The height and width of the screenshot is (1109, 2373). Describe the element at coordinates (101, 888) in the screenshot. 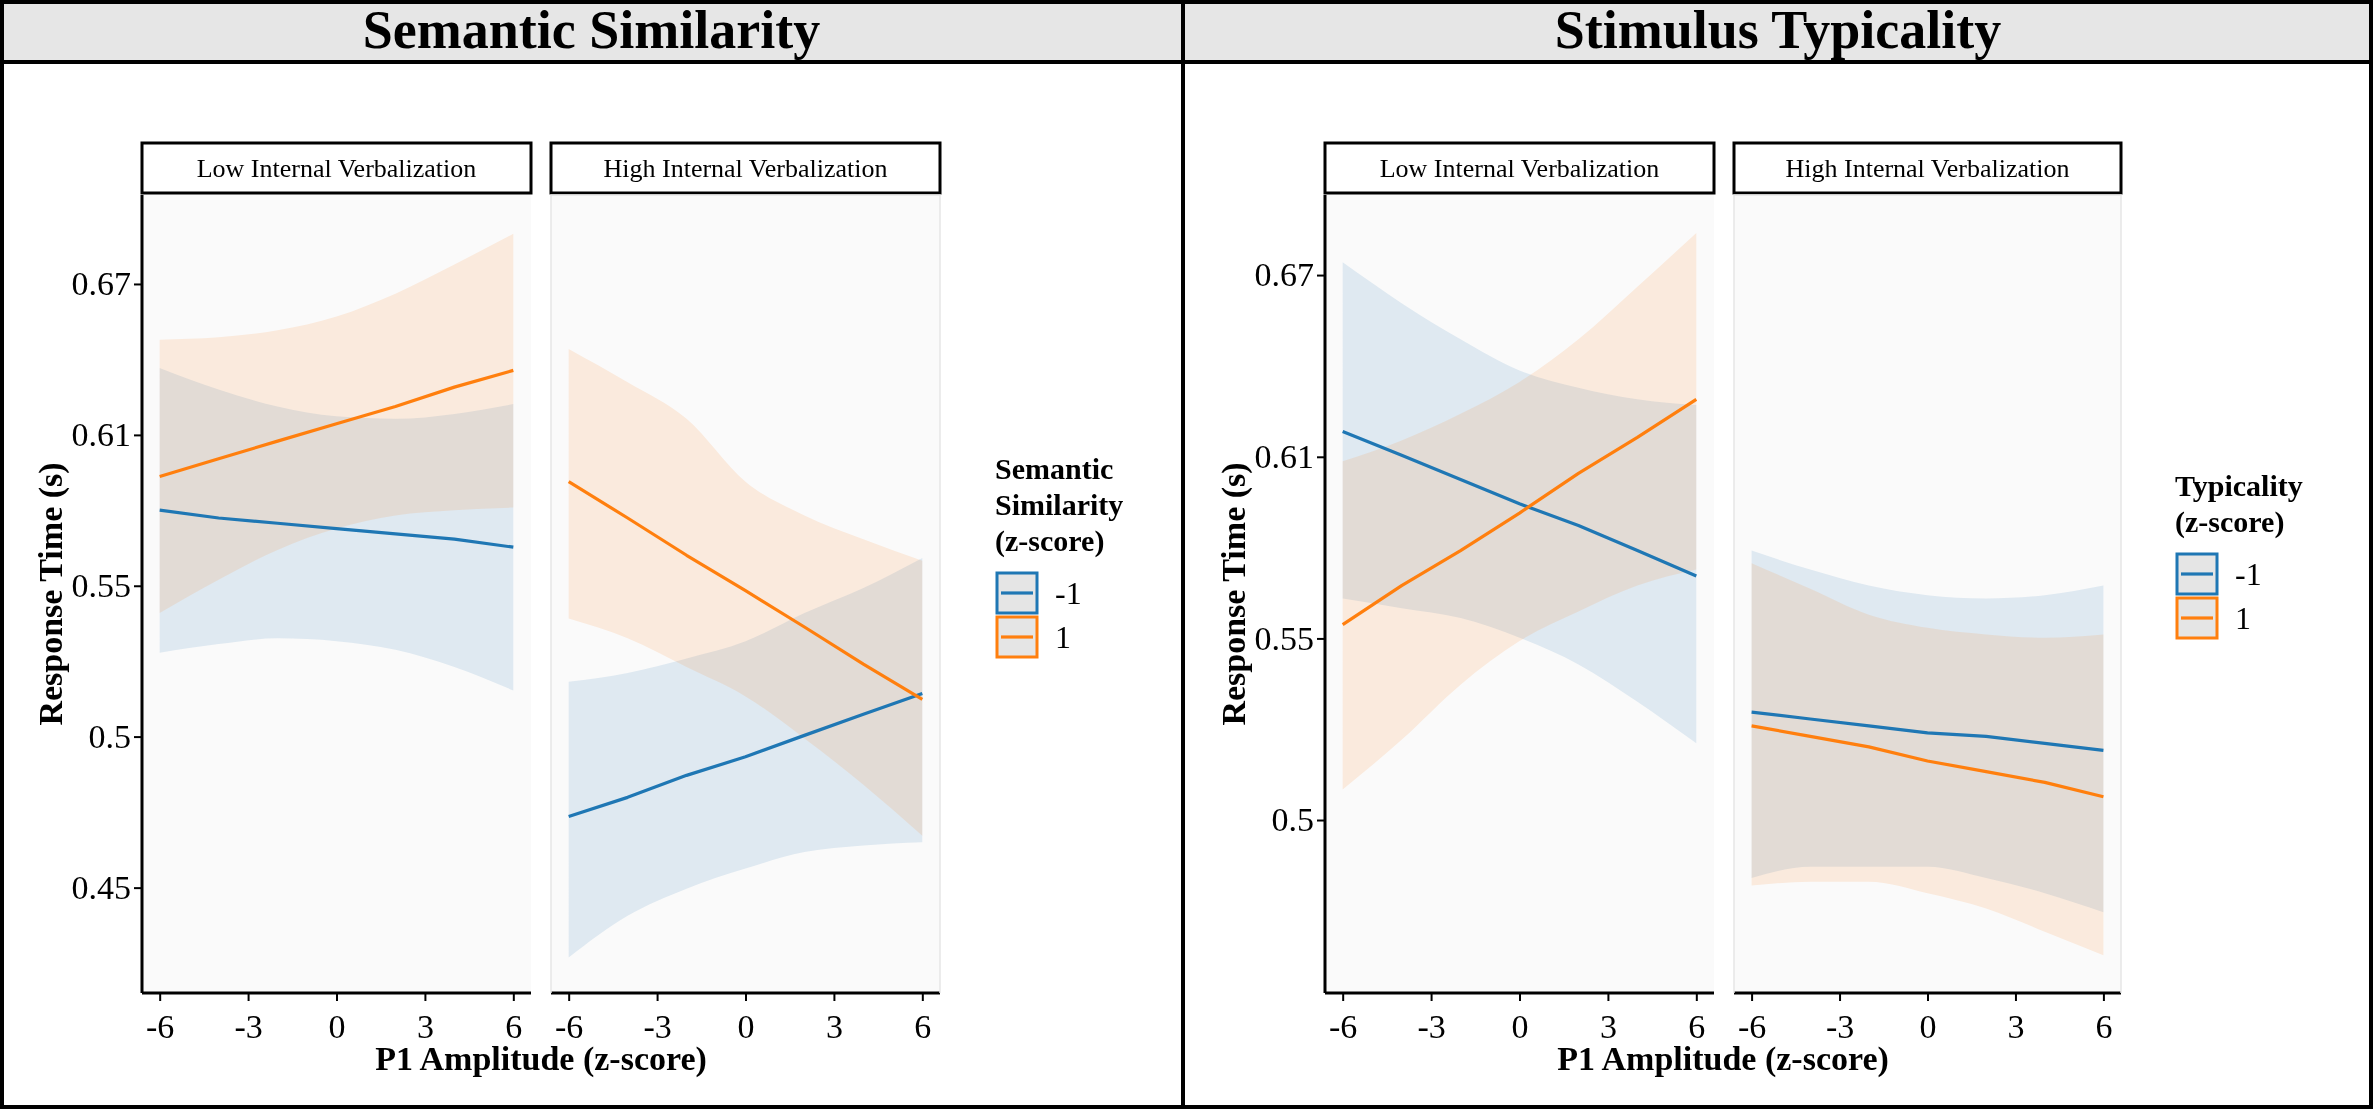

I see `y-tick-label: 0.45` at that location.